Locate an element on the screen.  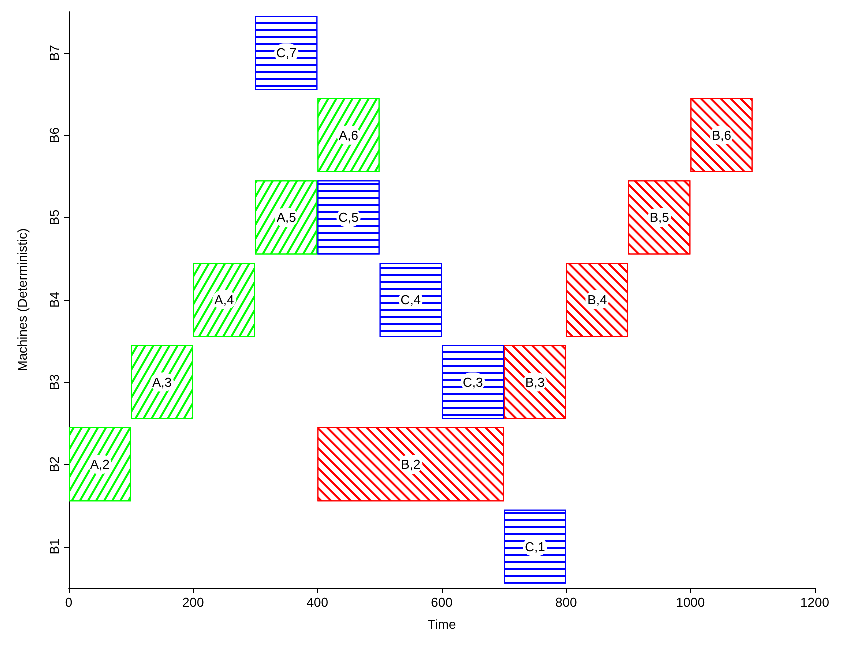
y-tick-label: B1 is located at coordinates (54, 546).